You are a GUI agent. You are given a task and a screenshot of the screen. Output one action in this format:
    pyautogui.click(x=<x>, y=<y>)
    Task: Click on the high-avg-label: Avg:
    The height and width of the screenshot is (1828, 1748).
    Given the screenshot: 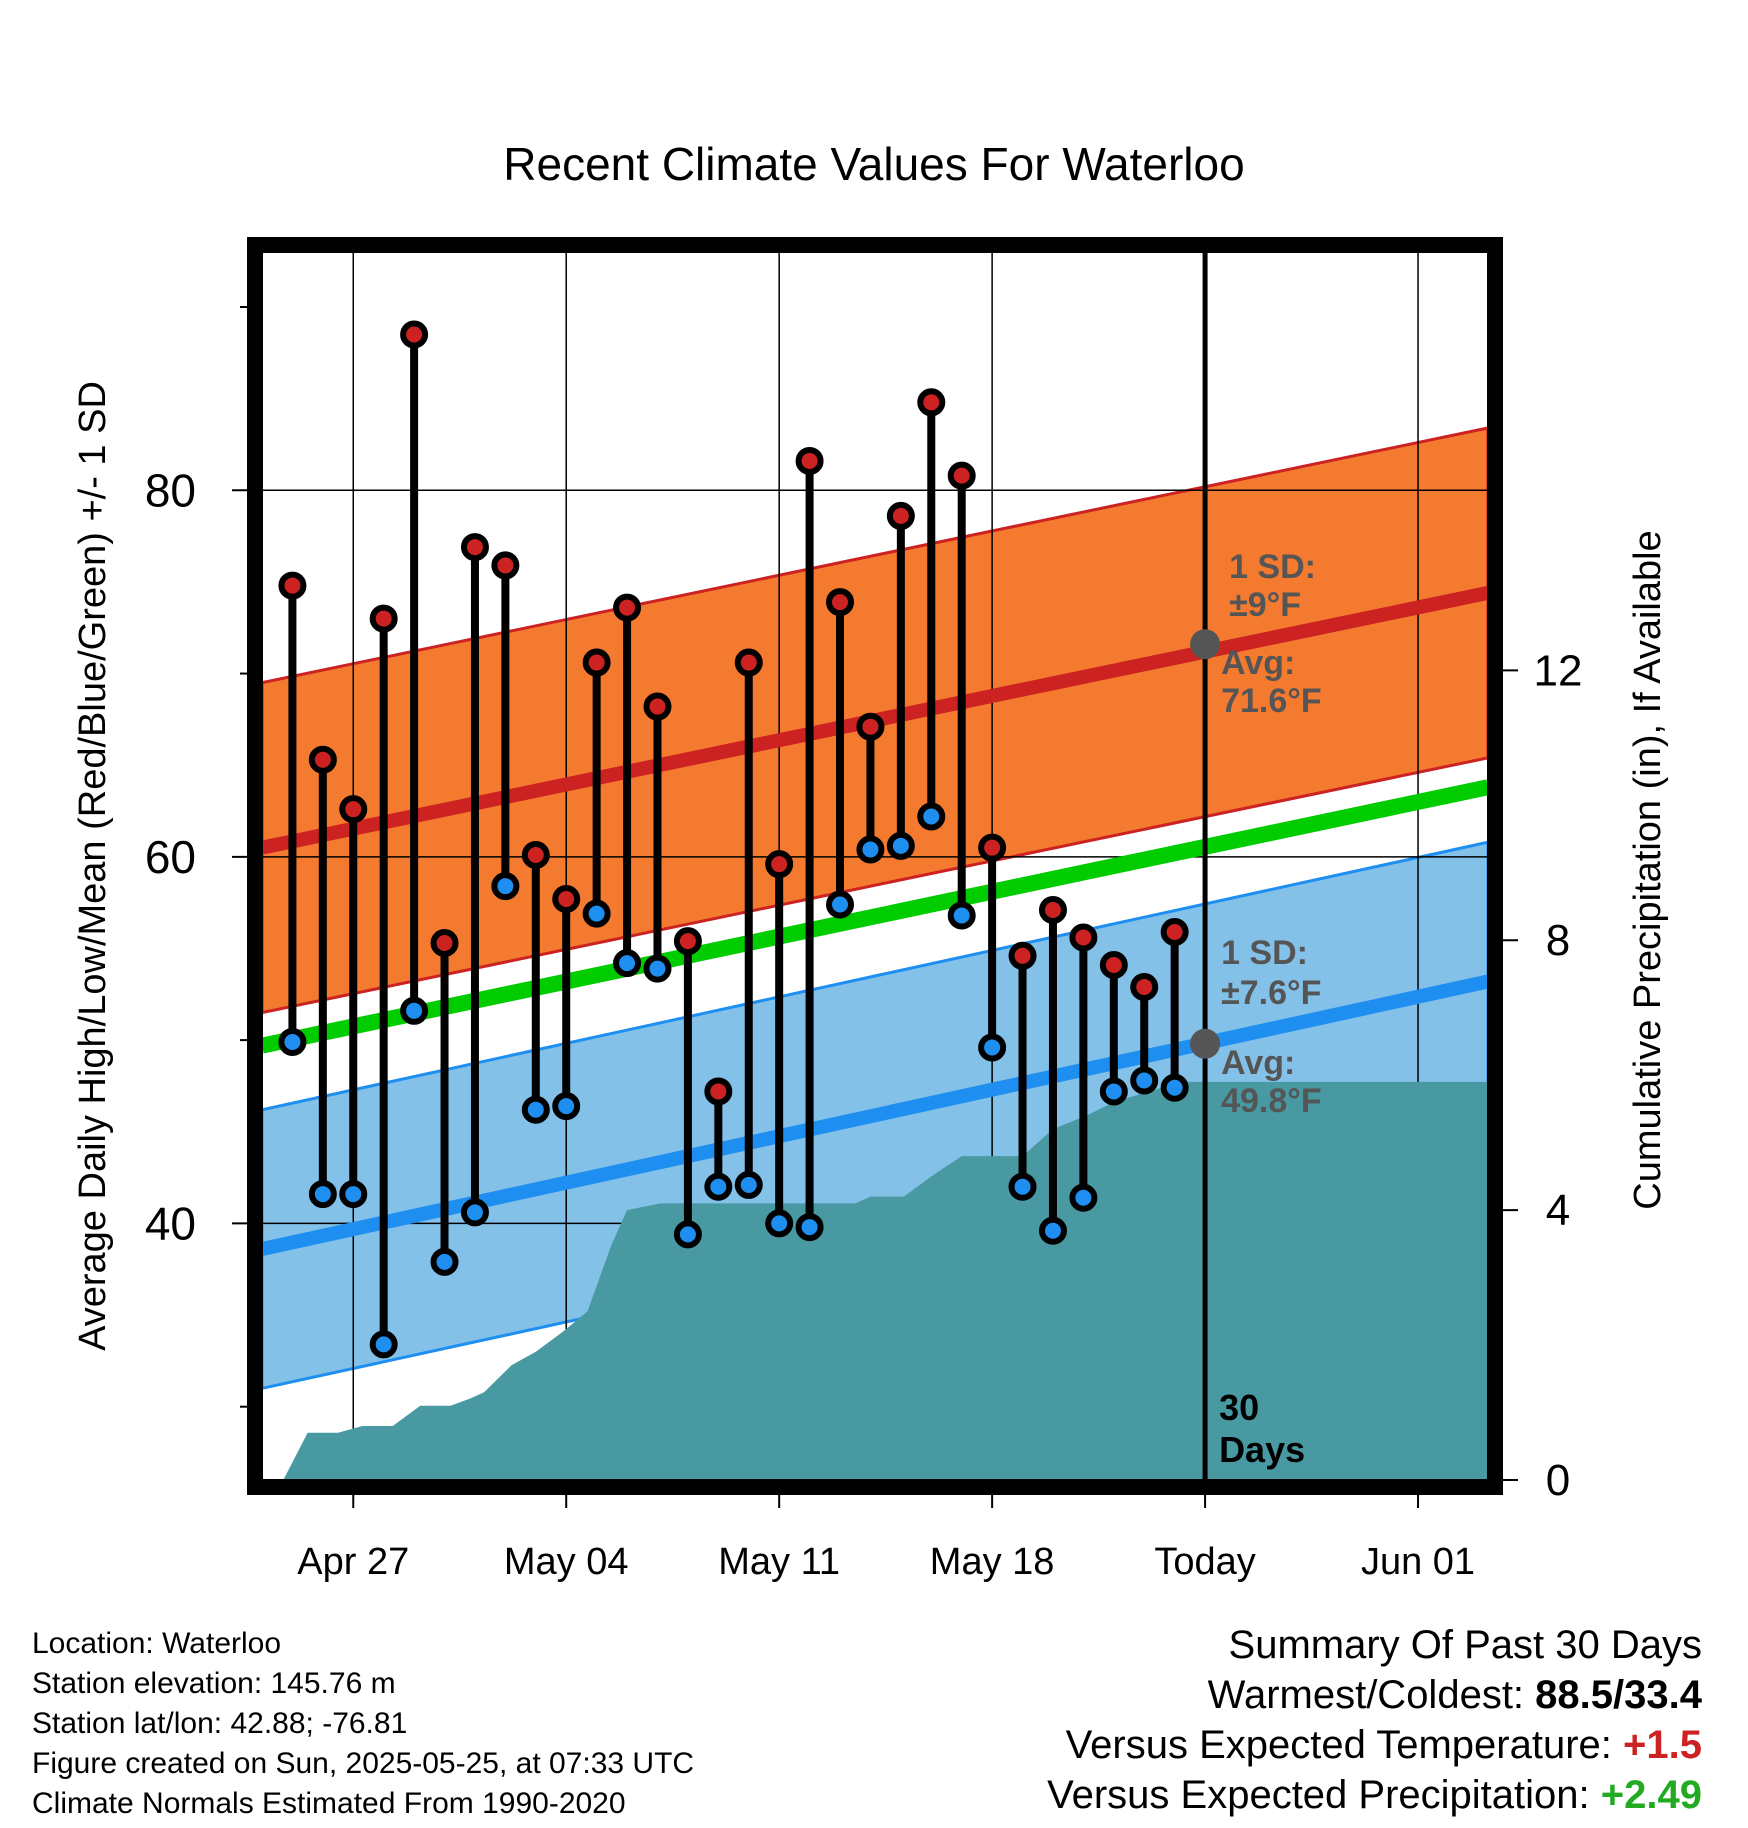 What is the action you would take?
    pyautogui.click(x=1258, y=663)
    